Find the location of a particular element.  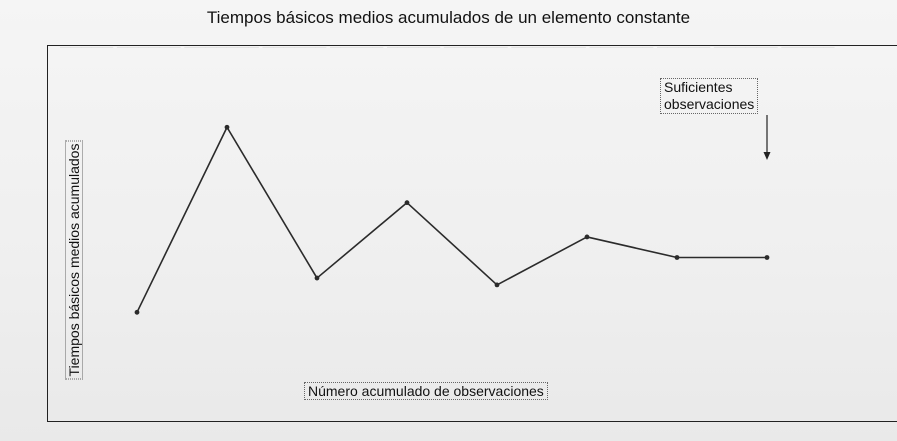

annotation-arrow-head is located at coordinates (767, 156).